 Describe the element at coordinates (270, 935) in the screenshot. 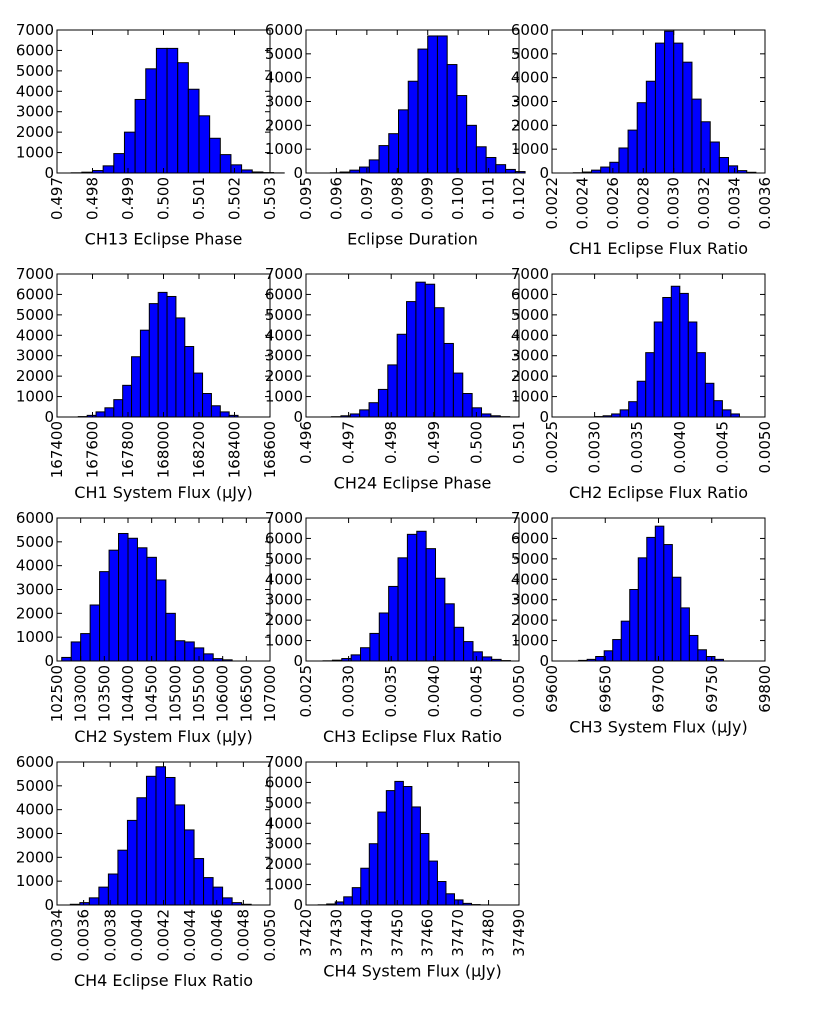

I see `x-tick-label: 0.0050` at that location.